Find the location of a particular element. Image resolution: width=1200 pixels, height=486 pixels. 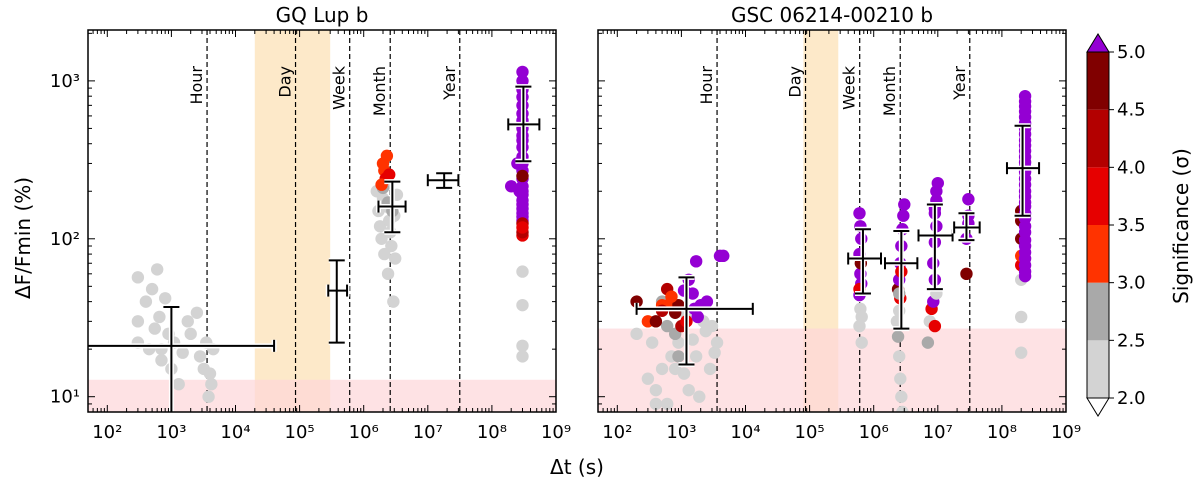

colorbar-tick-label: 4.5 is located at coordinates (1131, 110).